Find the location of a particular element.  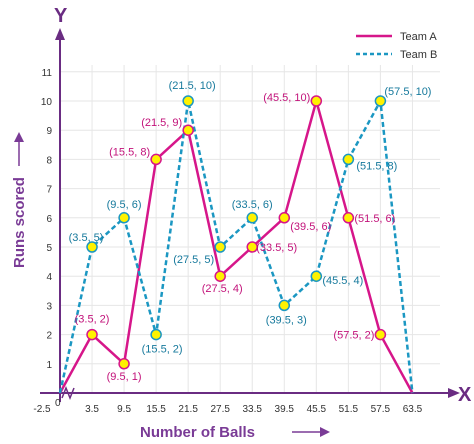

y-tick-label: 9 is located at coordinates (49, 131).